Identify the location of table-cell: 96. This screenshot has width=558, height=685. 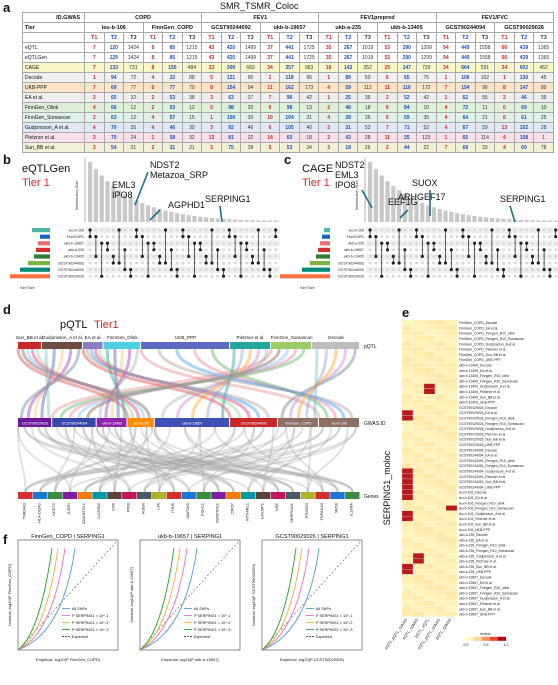
(309, 77).